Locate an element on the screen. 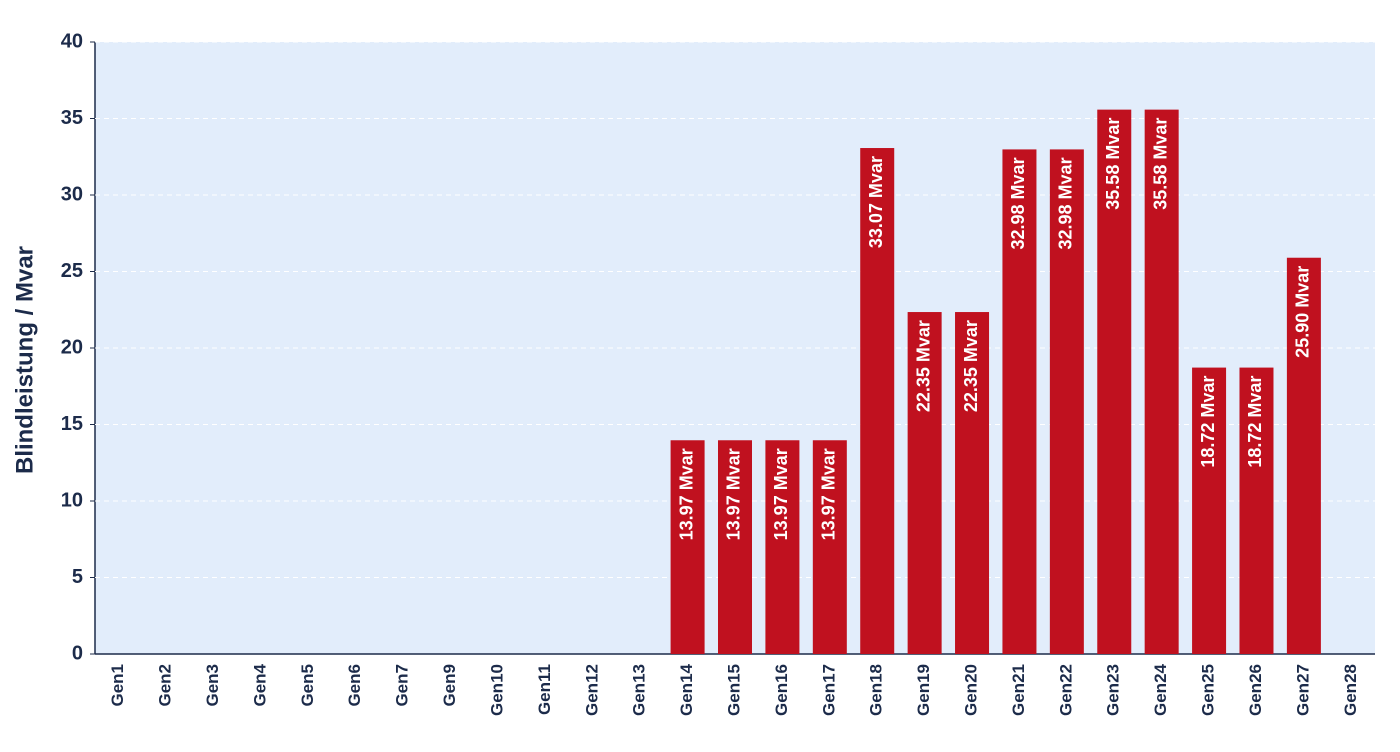  x-tick-label: Gen9 is located at coordinates (449, 685).